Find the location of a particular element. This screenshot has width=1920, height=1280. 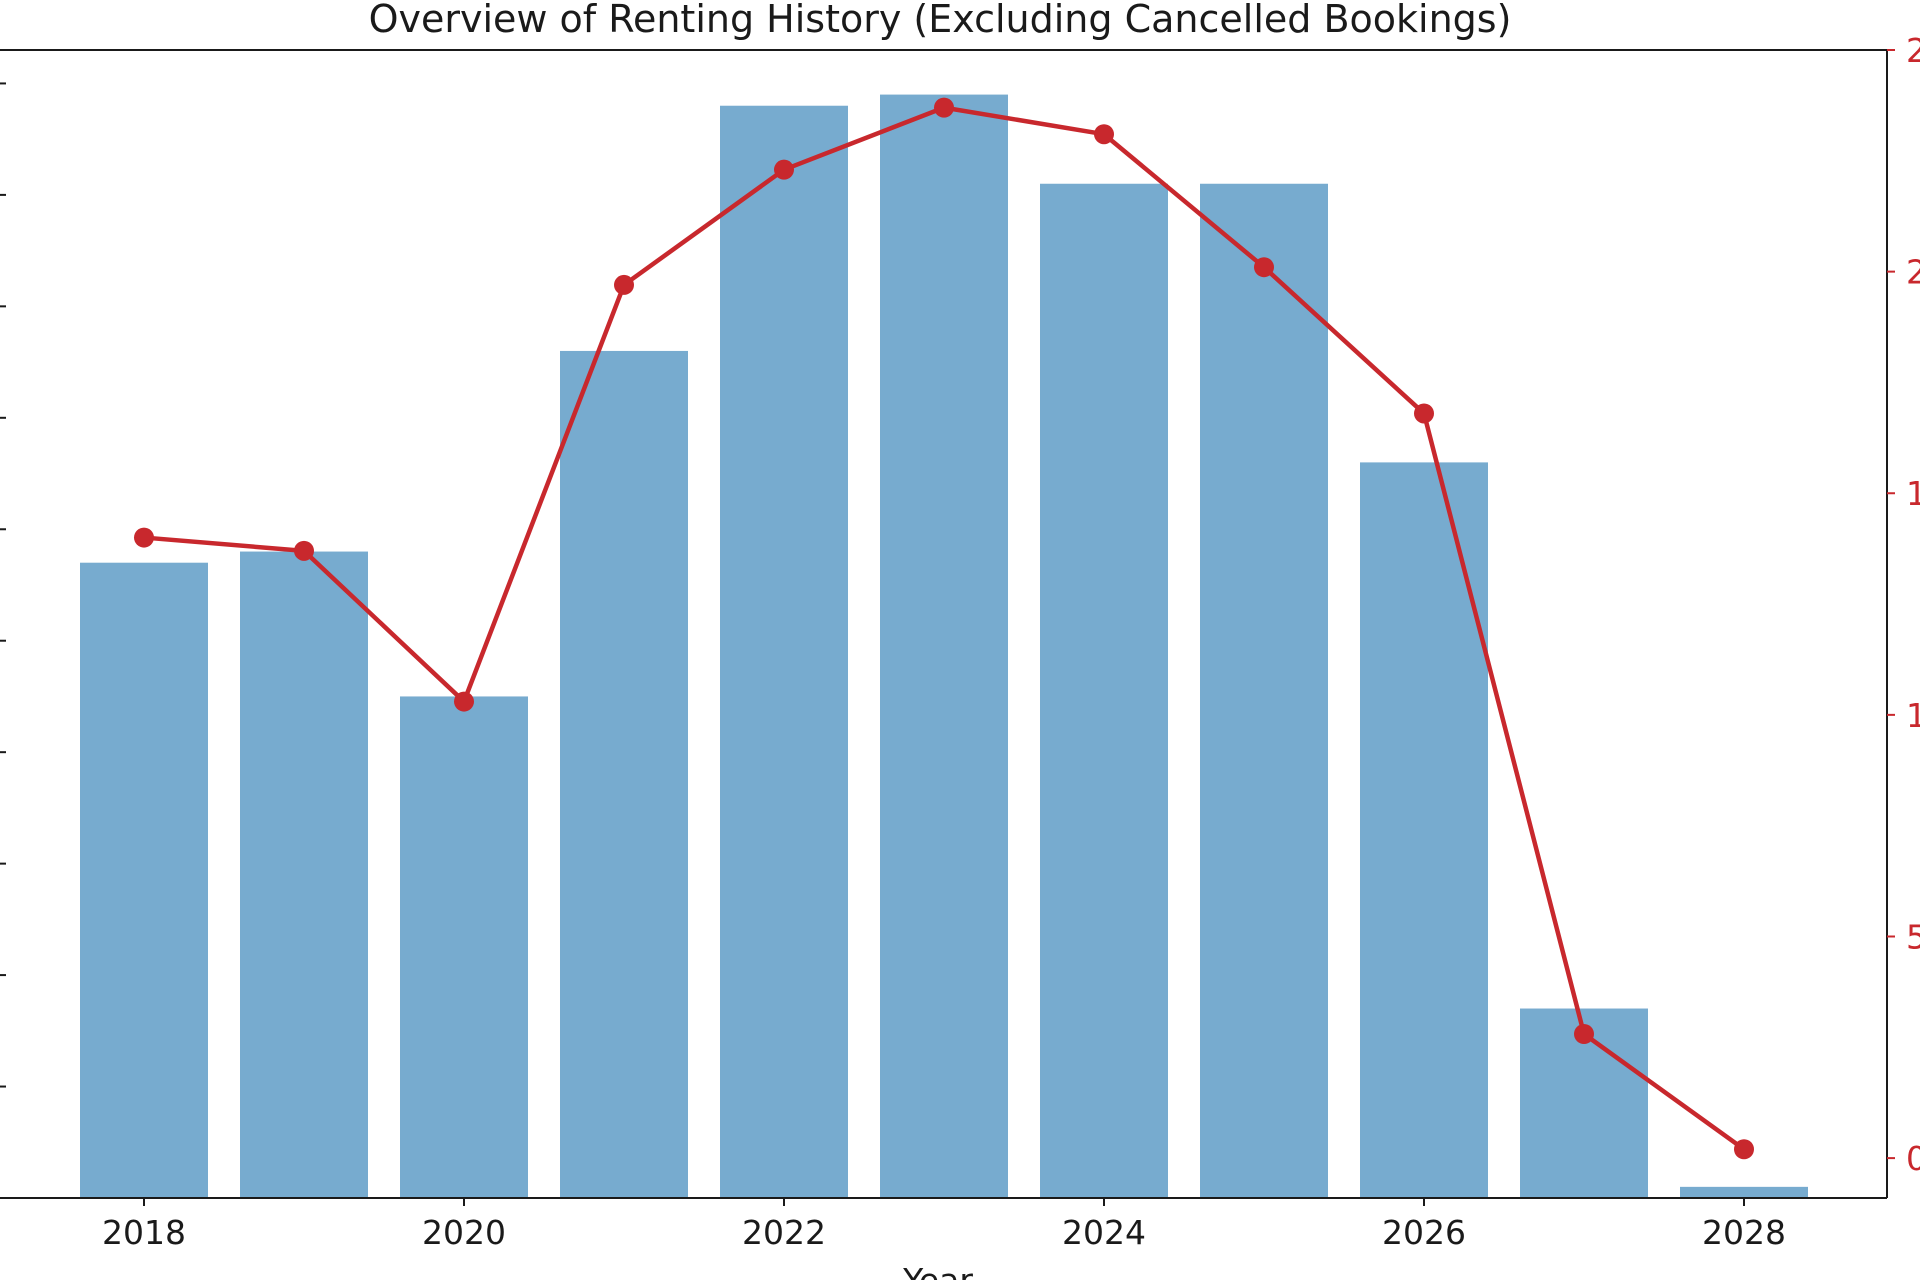

right-tick-label: 20 is located at coordinates (1913, 272).